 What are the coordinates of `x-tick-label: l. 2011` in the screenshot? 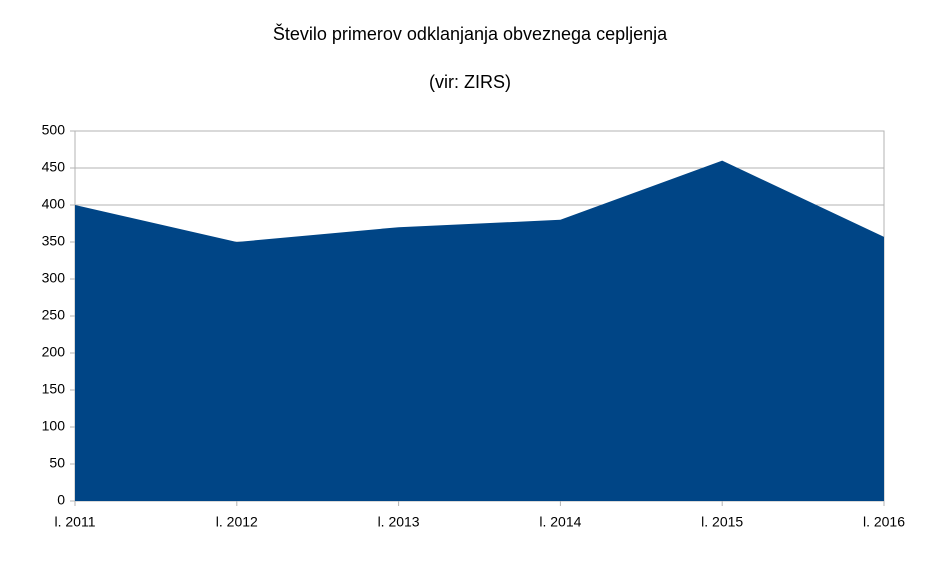 It's located at (75, 522).